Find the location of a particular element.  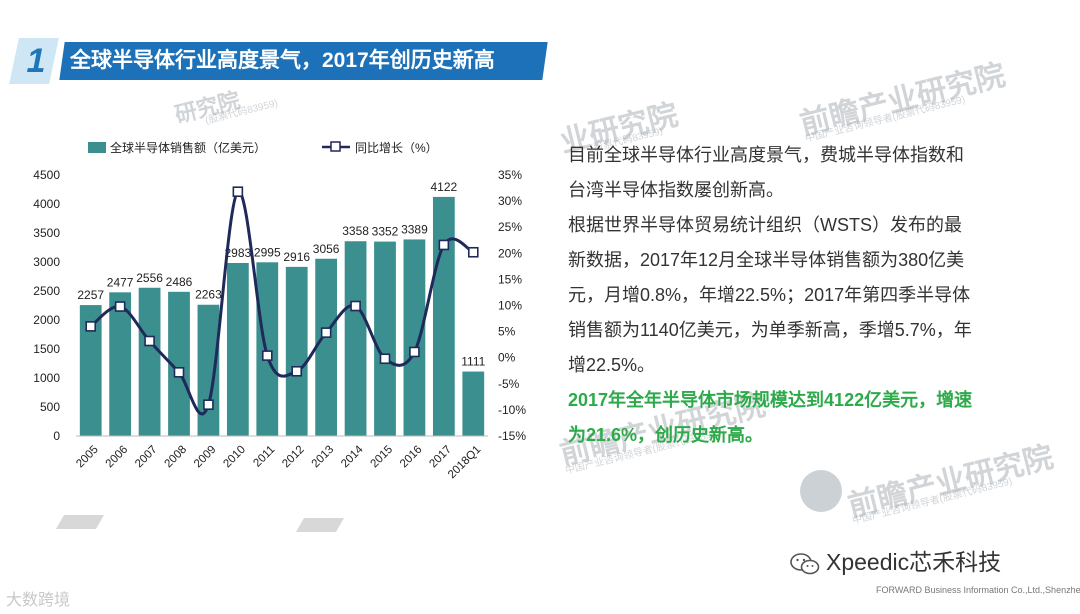

right-tick-label: -10% is located at coordinates (512, 410).